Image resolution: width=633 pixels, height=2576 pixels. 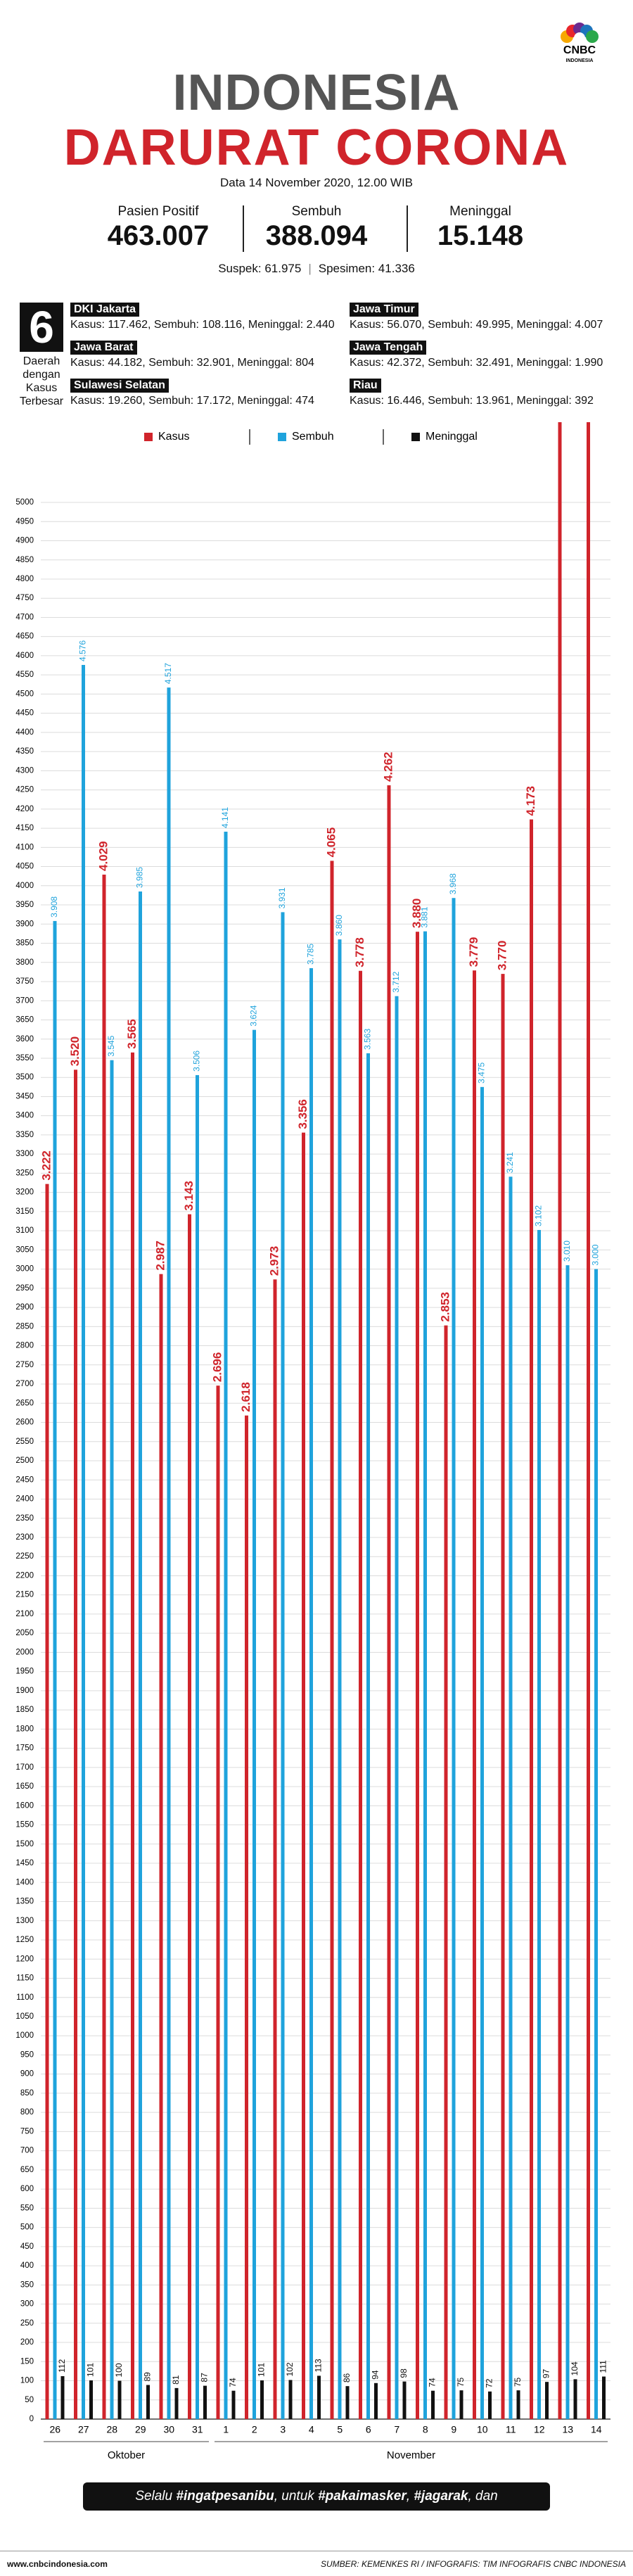 What do you see at coordinates (290, 2369) in the screenshot?
I see `value-label: 102` at bounding box center [290, 2369].